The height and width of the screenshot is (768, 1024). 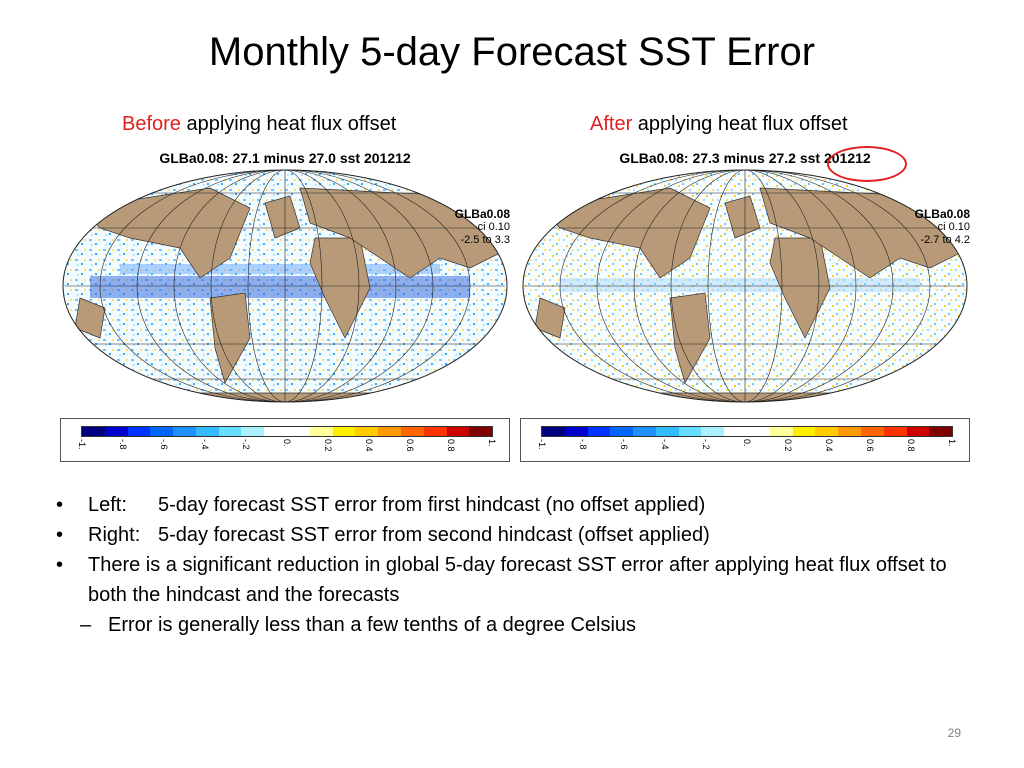 What do you see at coordinates (285, 158) in the screenshot?
I see `left-map-header: GLBa0.08: 27.1 minus 27.0 sst 201212` at bounding box center [285, 158].